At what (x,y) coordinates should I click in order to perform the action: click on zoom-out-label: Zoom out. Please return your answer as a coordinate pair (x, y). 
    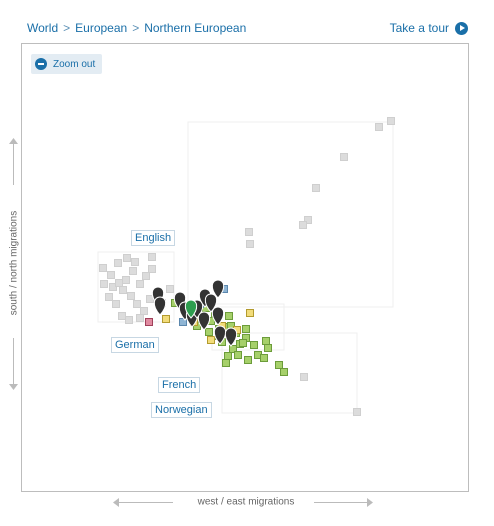
    Looking at the image, I should click on (74, 64).